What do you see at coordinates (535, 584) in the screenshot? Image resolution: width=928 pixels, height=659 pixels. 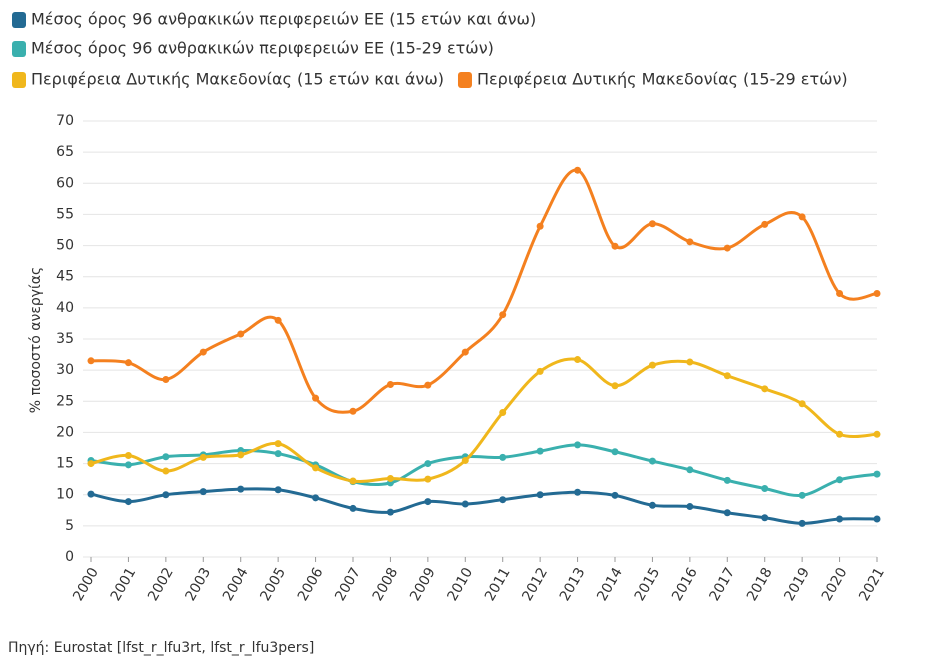 I see `x-tick-label: 2012` at bounding box center [535, 584].